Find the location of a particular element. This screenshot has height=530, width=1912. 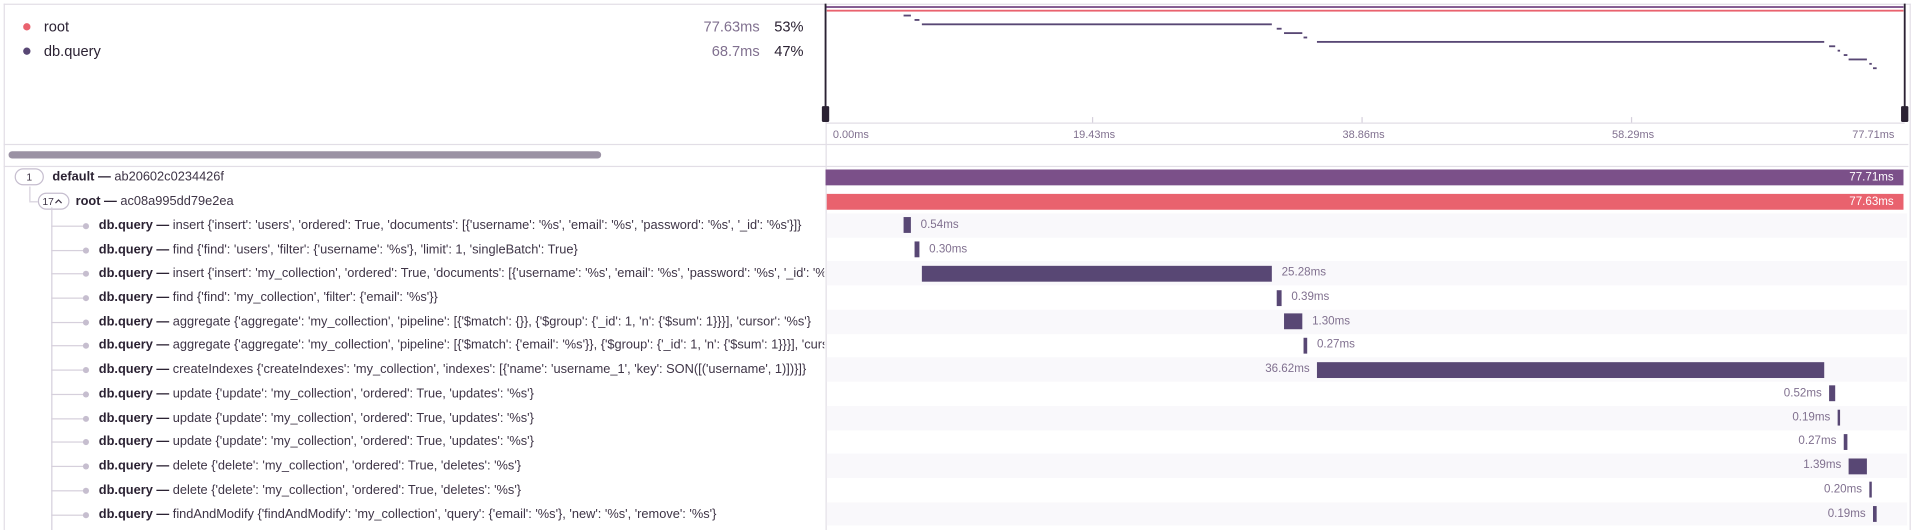

child-count: 1 is located at coordinates (29, 177).